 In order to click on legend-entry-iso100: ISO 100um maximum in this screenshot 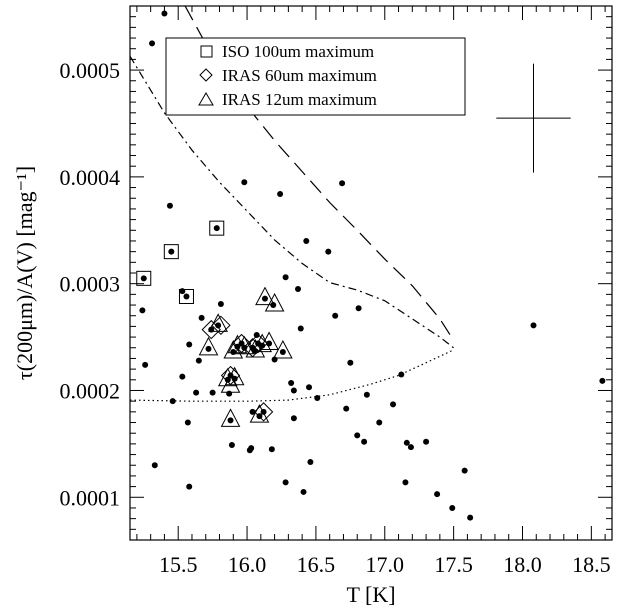, I will do `click(298, 51)`.